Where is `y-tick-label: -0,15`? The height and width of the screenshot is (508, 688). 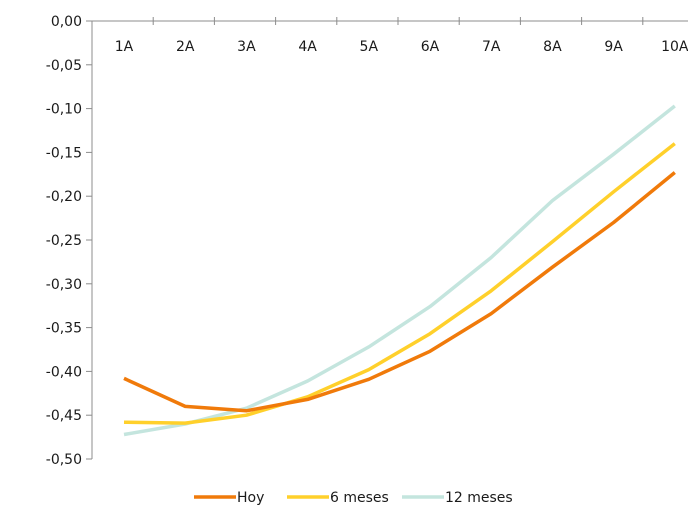
y-tick-label: -0,15 is located at coordinates (64, 153).